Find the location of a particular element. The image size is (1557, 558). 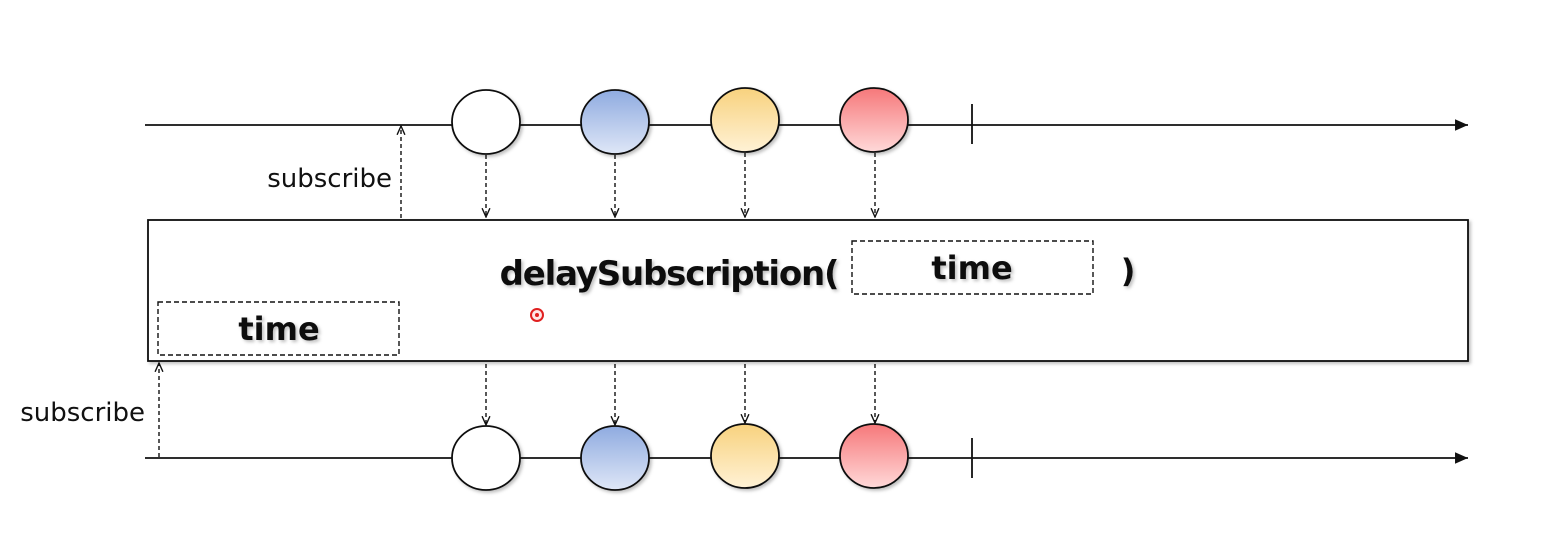

upstream-marble-red is located at coordinates (874, 120).